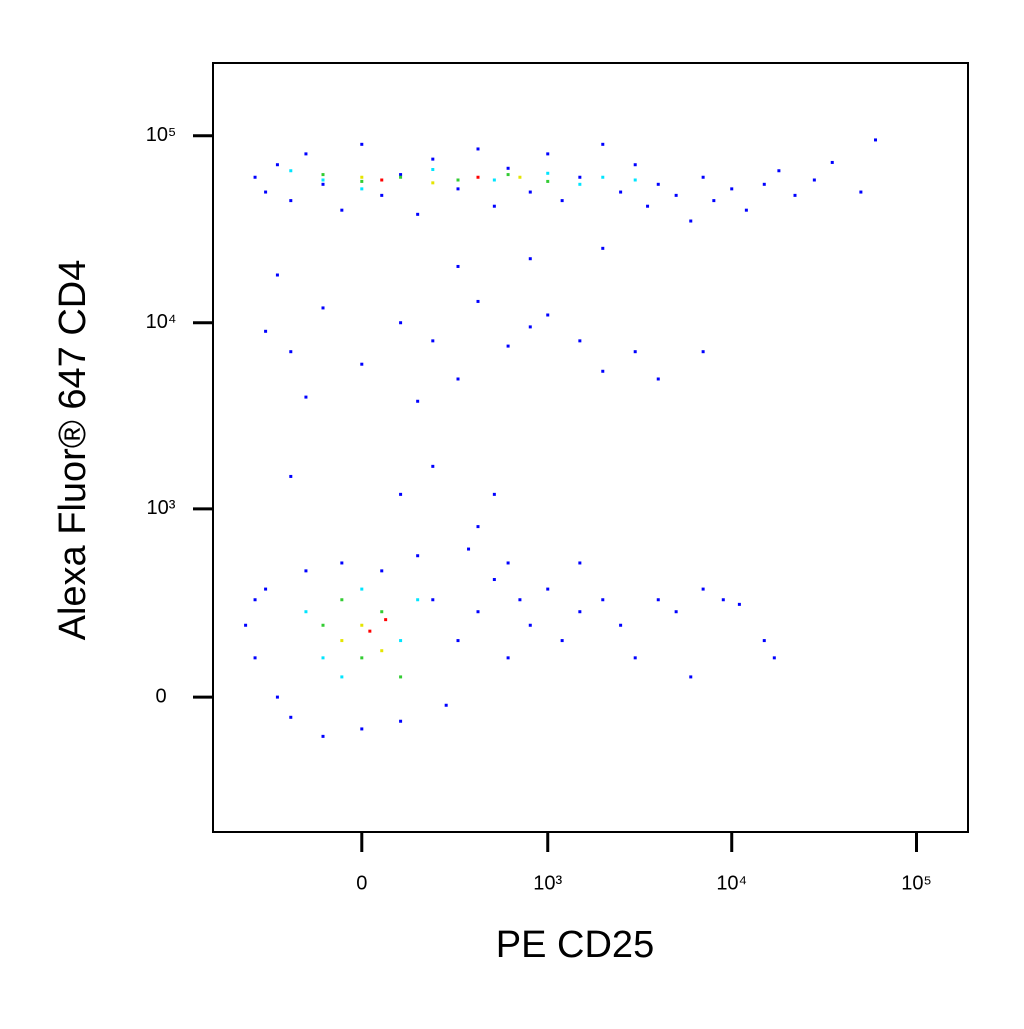 This screenshot has height=1029, width=1024. What do you see at coordinates (160, 696) in the screenshot?
I see `y-tick-label: 0` at bounding box center [160, 696].